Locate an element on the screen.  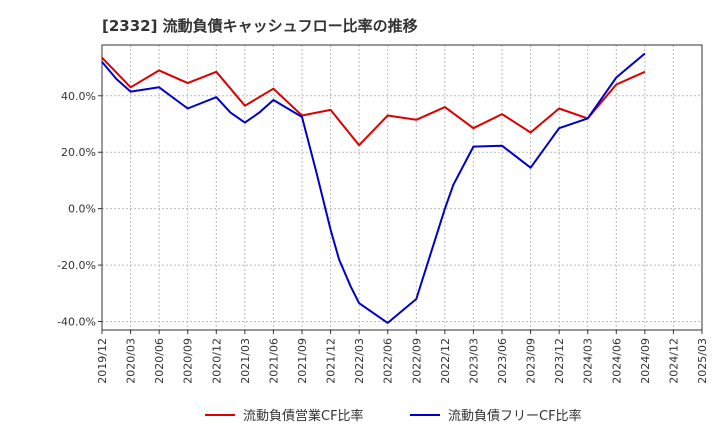
x-tick-label: 2022/12 is located at coordinates (445, 361).